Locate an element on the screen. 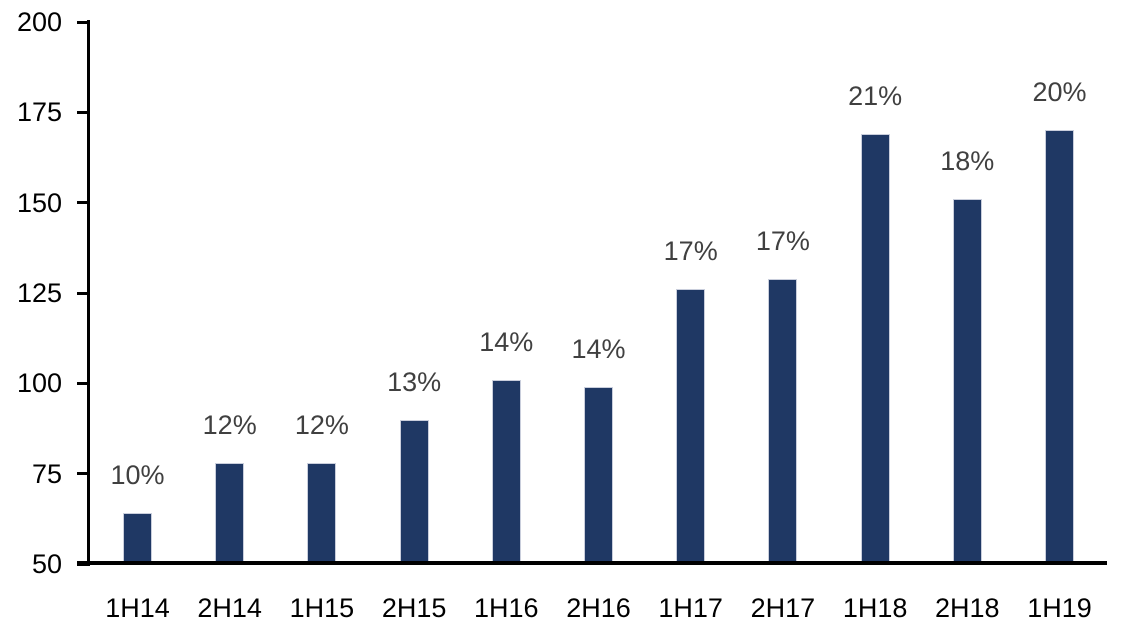 This screenshot has width=1129, height=641. y-axis-tick-label: 50 is located at coordinates (46, 564).